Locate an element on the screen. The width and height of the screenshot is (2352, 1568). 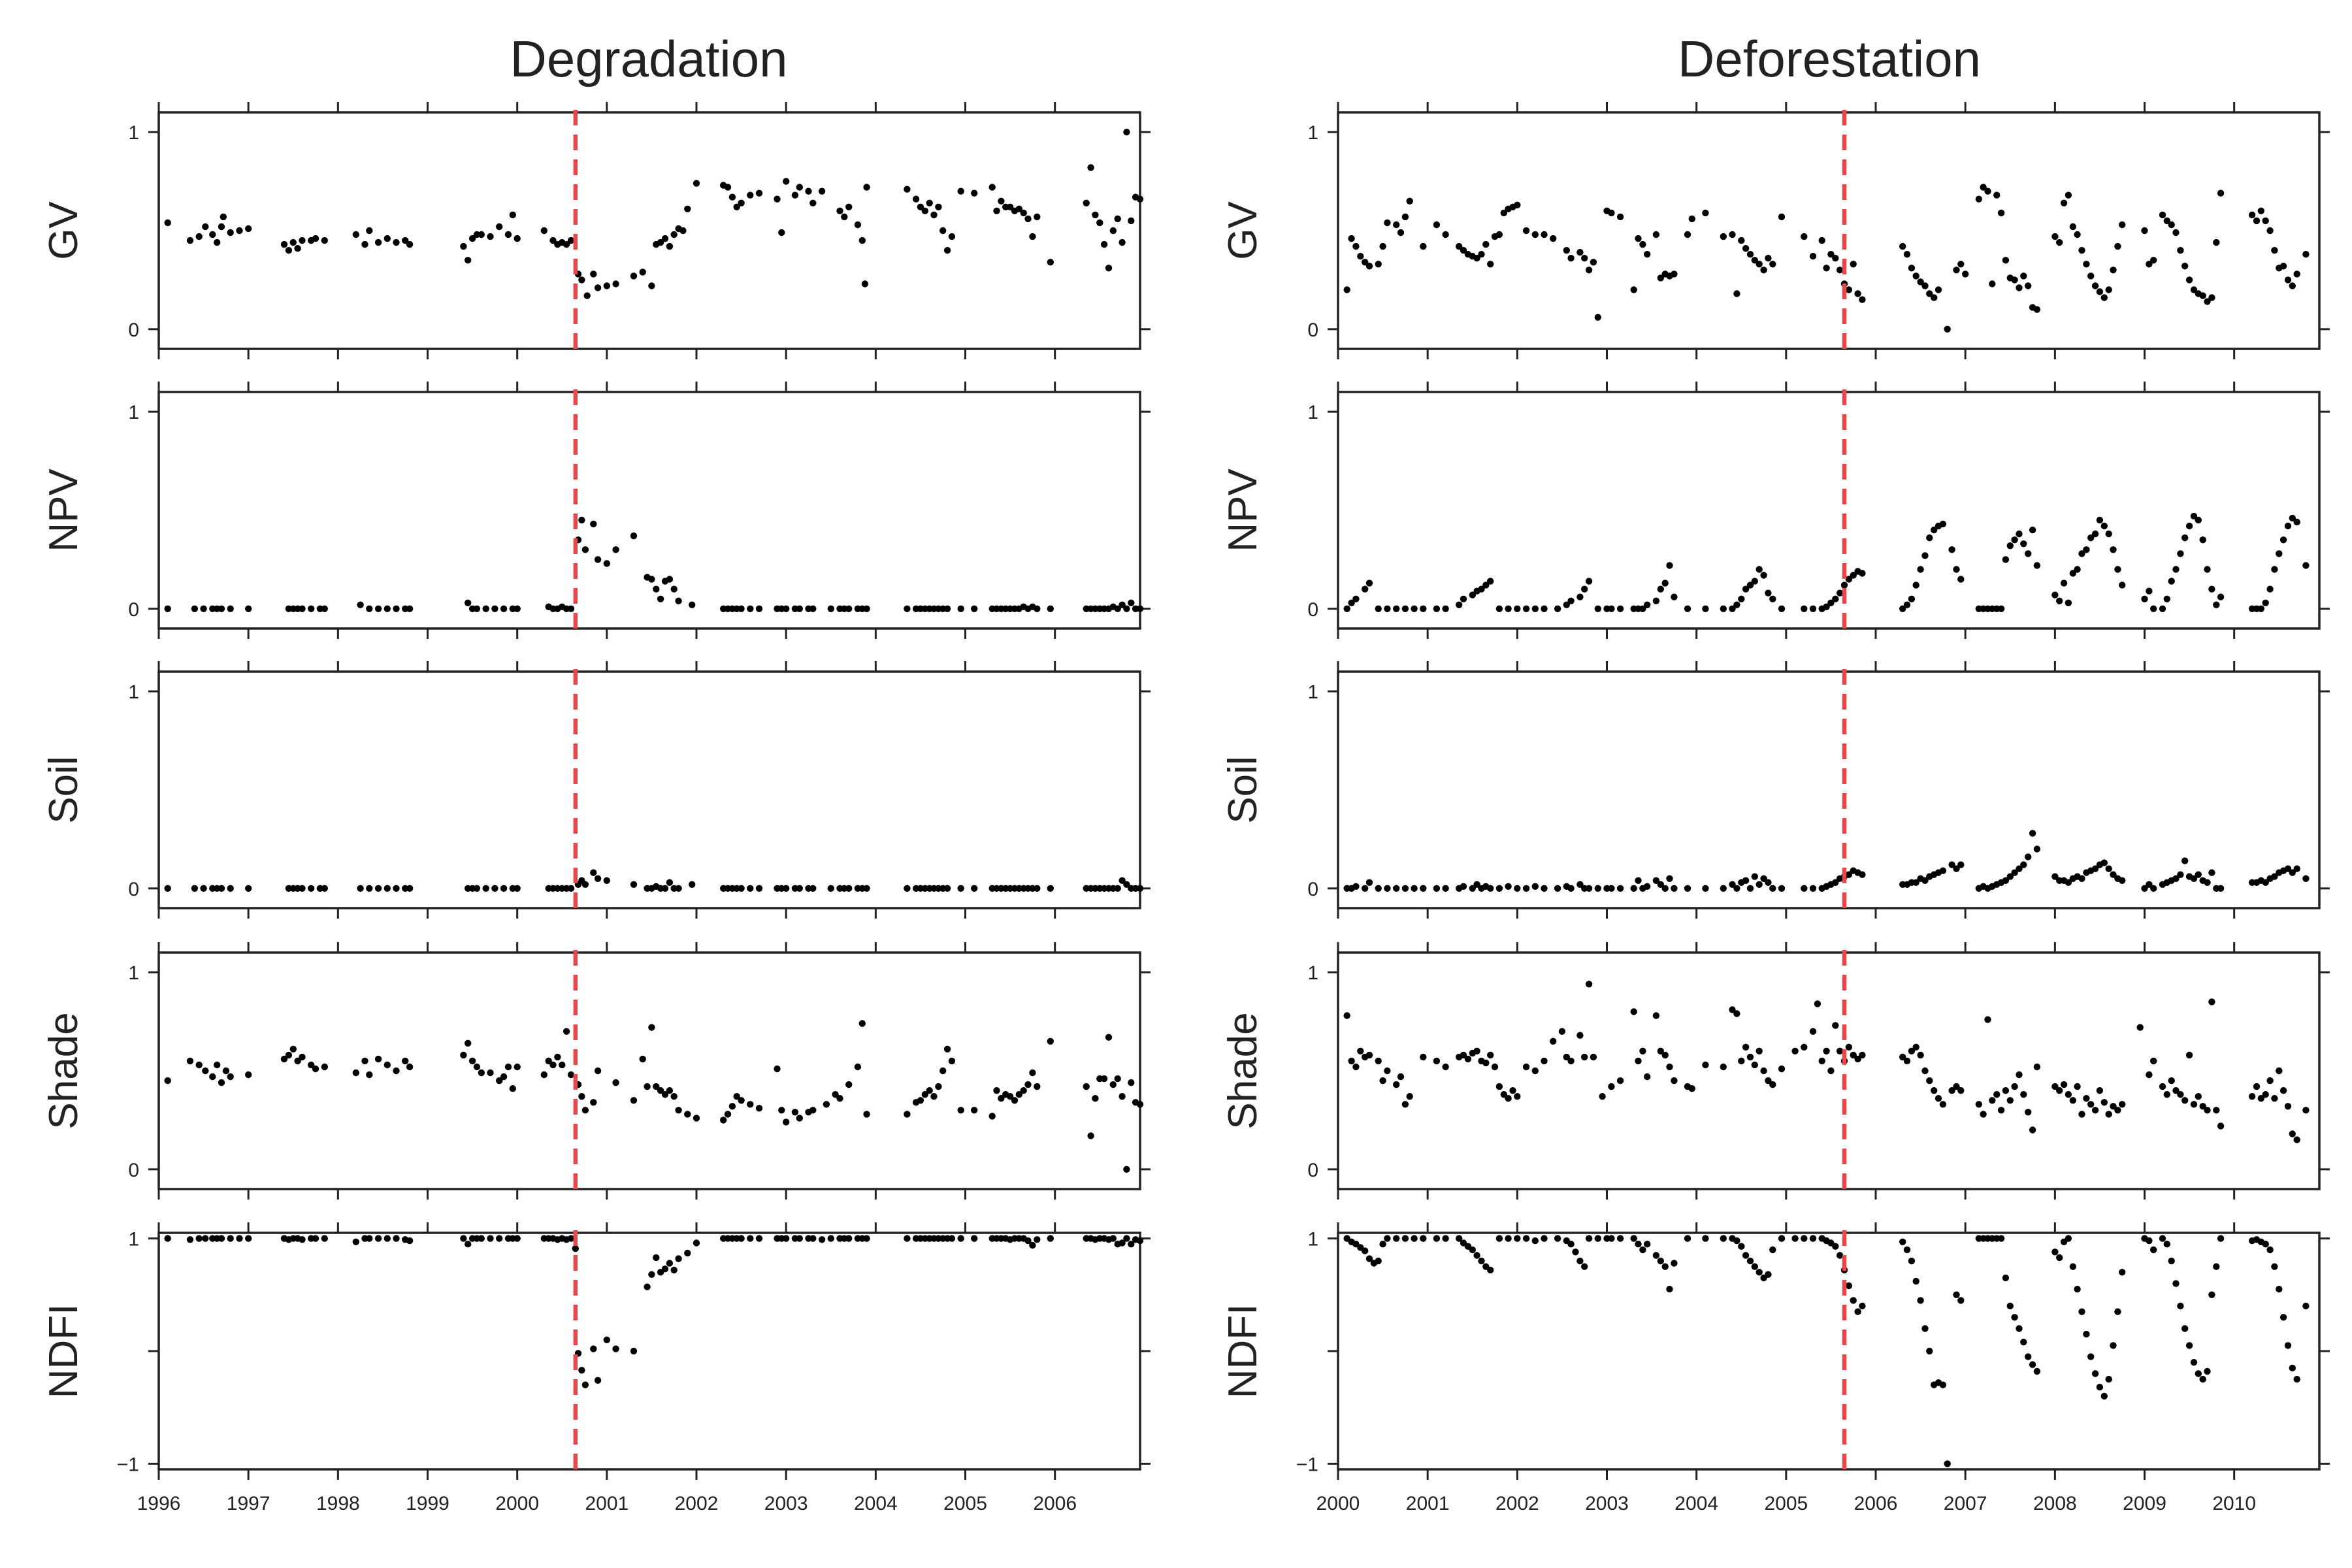
deforestation-xtick-label: 2010 is located at coordinates (2234, 1503).